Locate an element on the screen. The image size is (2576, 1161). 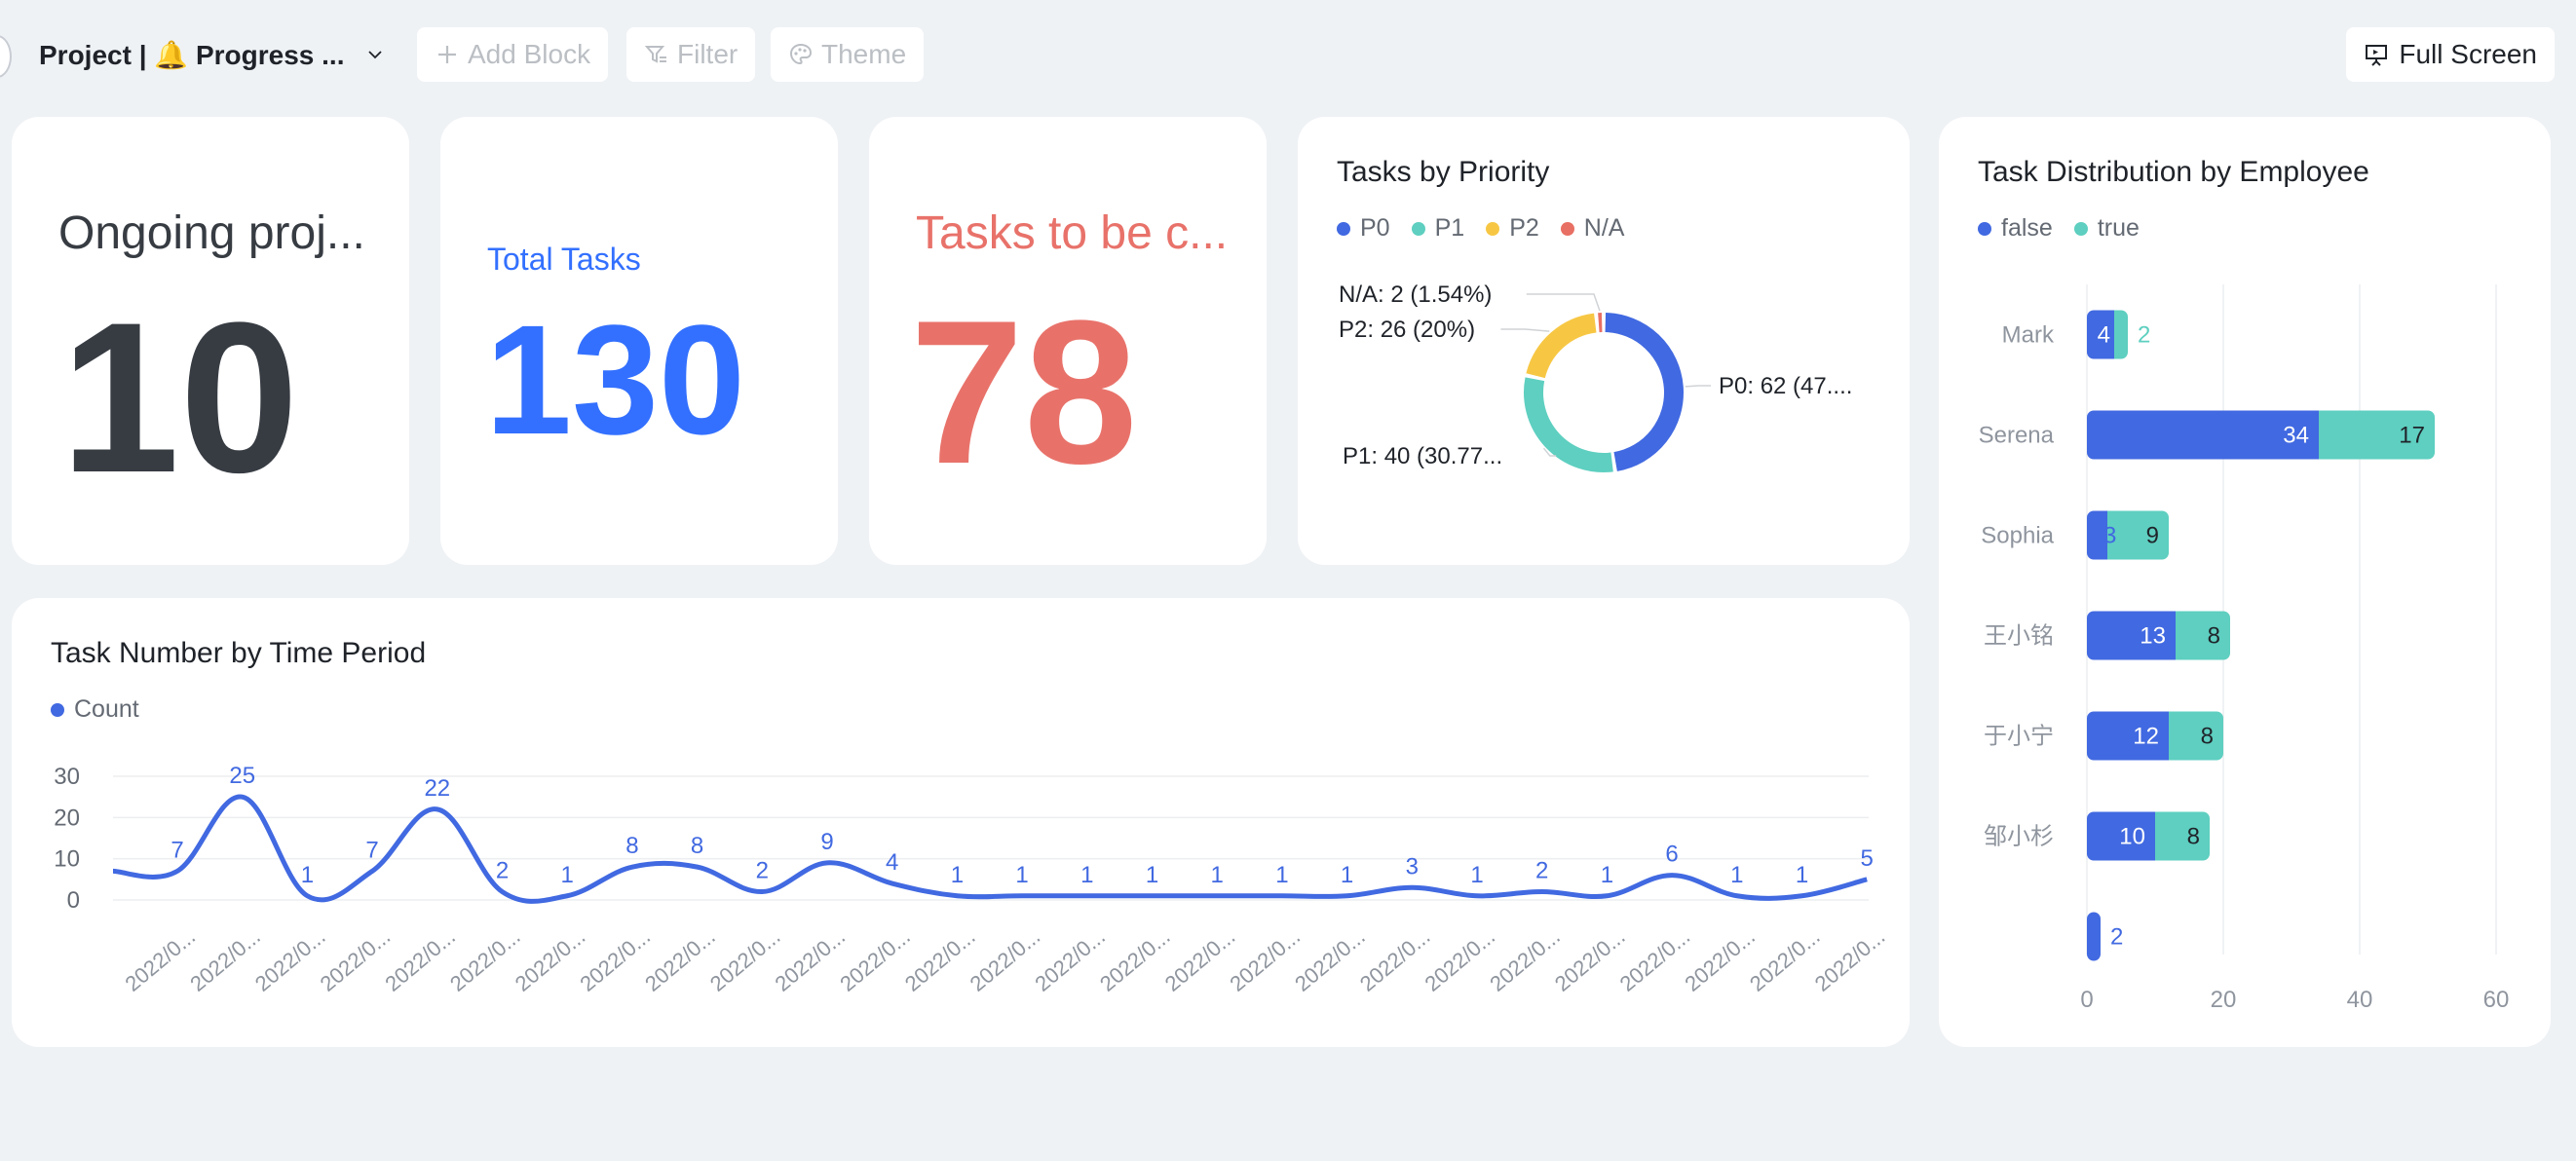
y-tick-label: 20 is located at coordinates (67, 818).